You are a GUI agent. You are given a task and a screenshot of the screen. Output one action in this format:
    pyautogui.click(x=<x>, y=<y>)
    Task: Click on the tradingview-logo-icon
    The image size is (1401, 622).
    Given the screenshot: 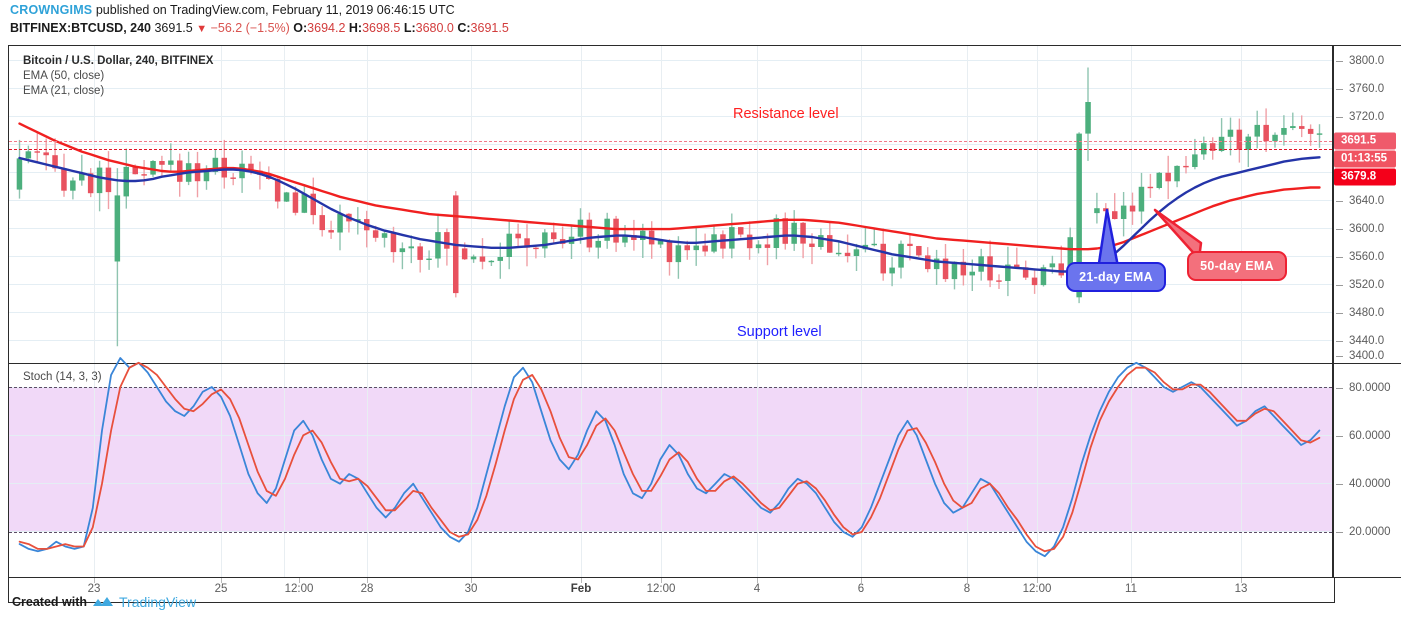 What is the action you would take?
    pyautogui.click(x=103, y=602)
    